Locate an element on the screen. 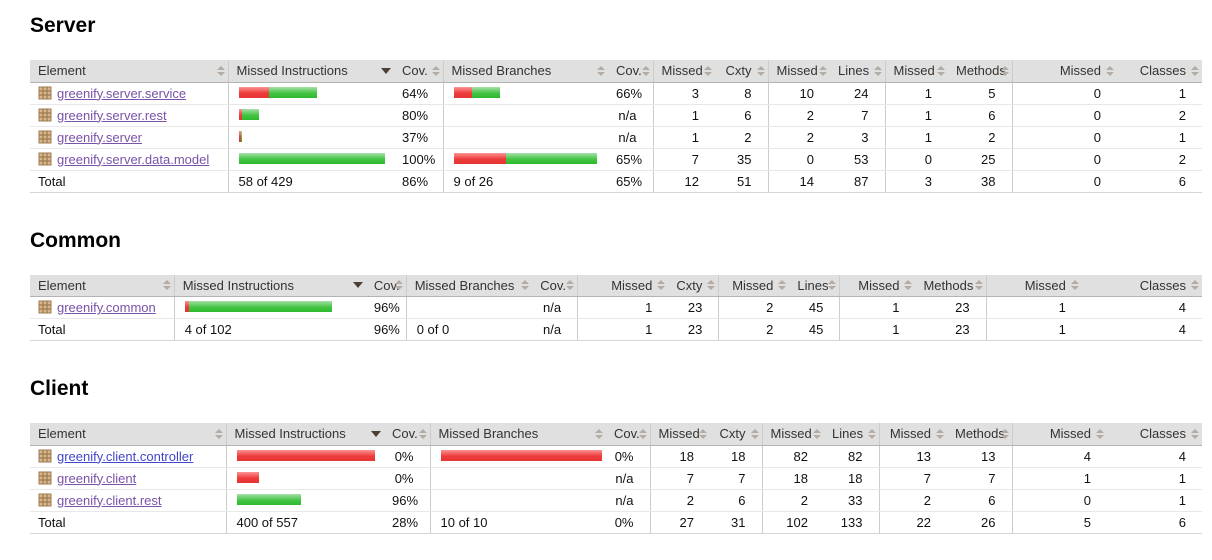 The image size is (1212, 560). total-counter-cell: 6 is located at coordinates (1159, 181).